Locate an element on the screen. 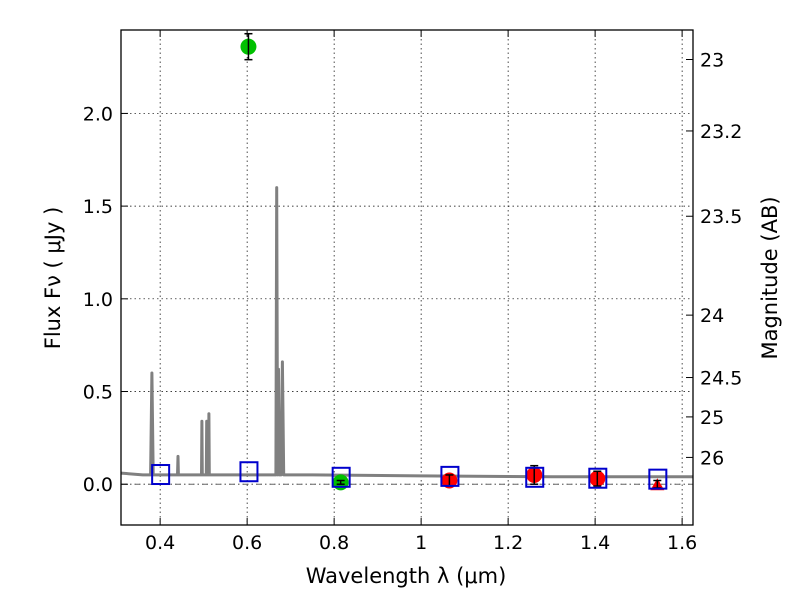 This screenshot has width=800, height=600. y2-tick-label: 24 is located at coordinates (712, 316).